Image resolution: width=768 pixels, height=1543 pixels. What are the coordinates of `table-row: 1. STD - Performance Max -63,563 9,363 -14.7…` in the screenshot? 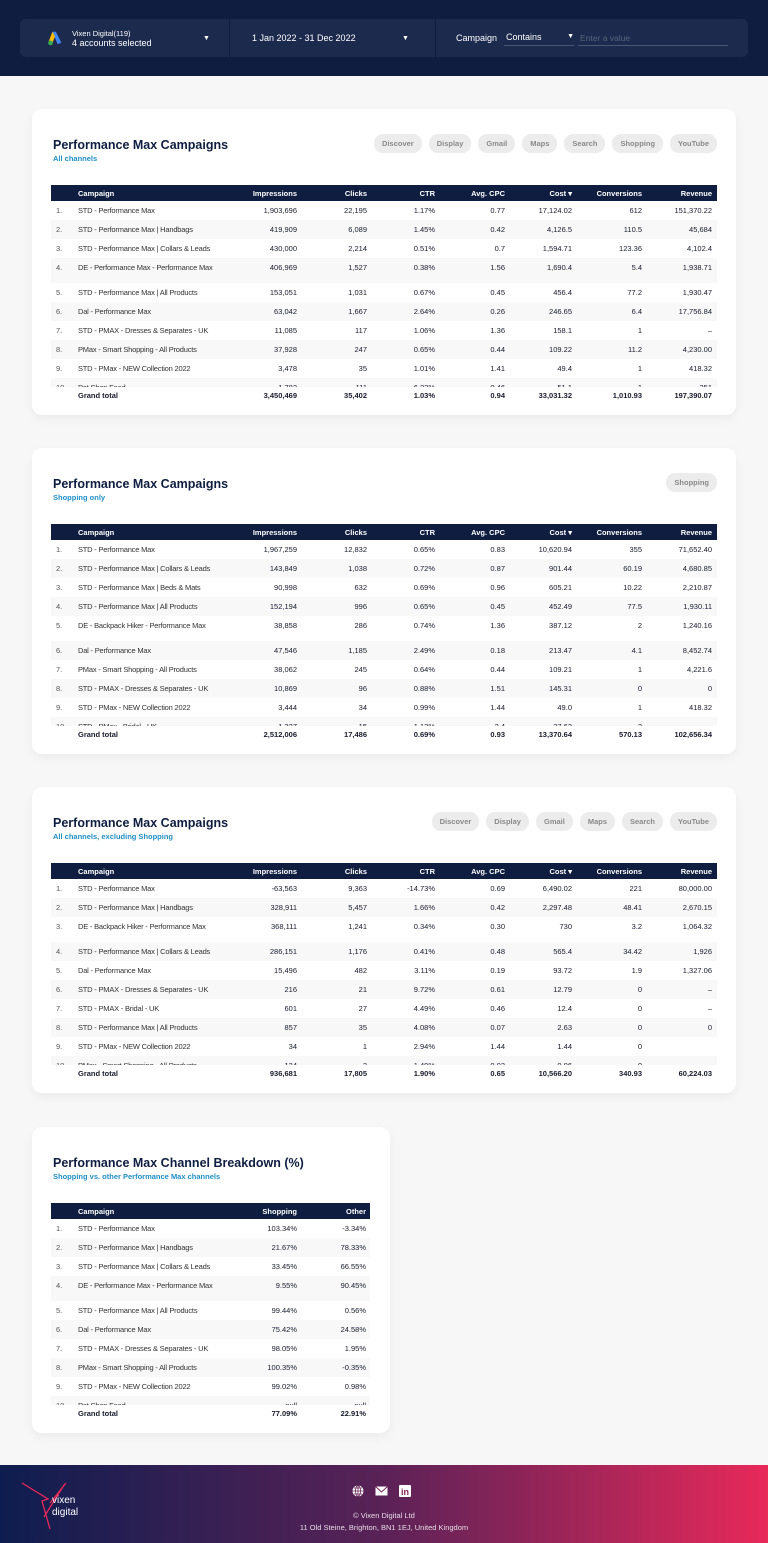 It's located at (384, 888).